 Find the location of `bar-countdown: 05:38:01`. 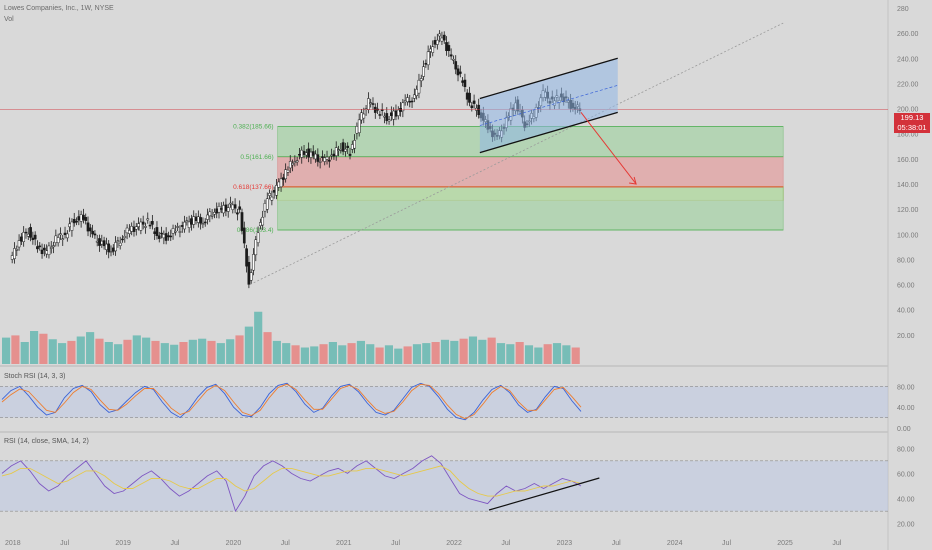

bar-countdown: 05:38:01 is located at coordinates (912, 127).